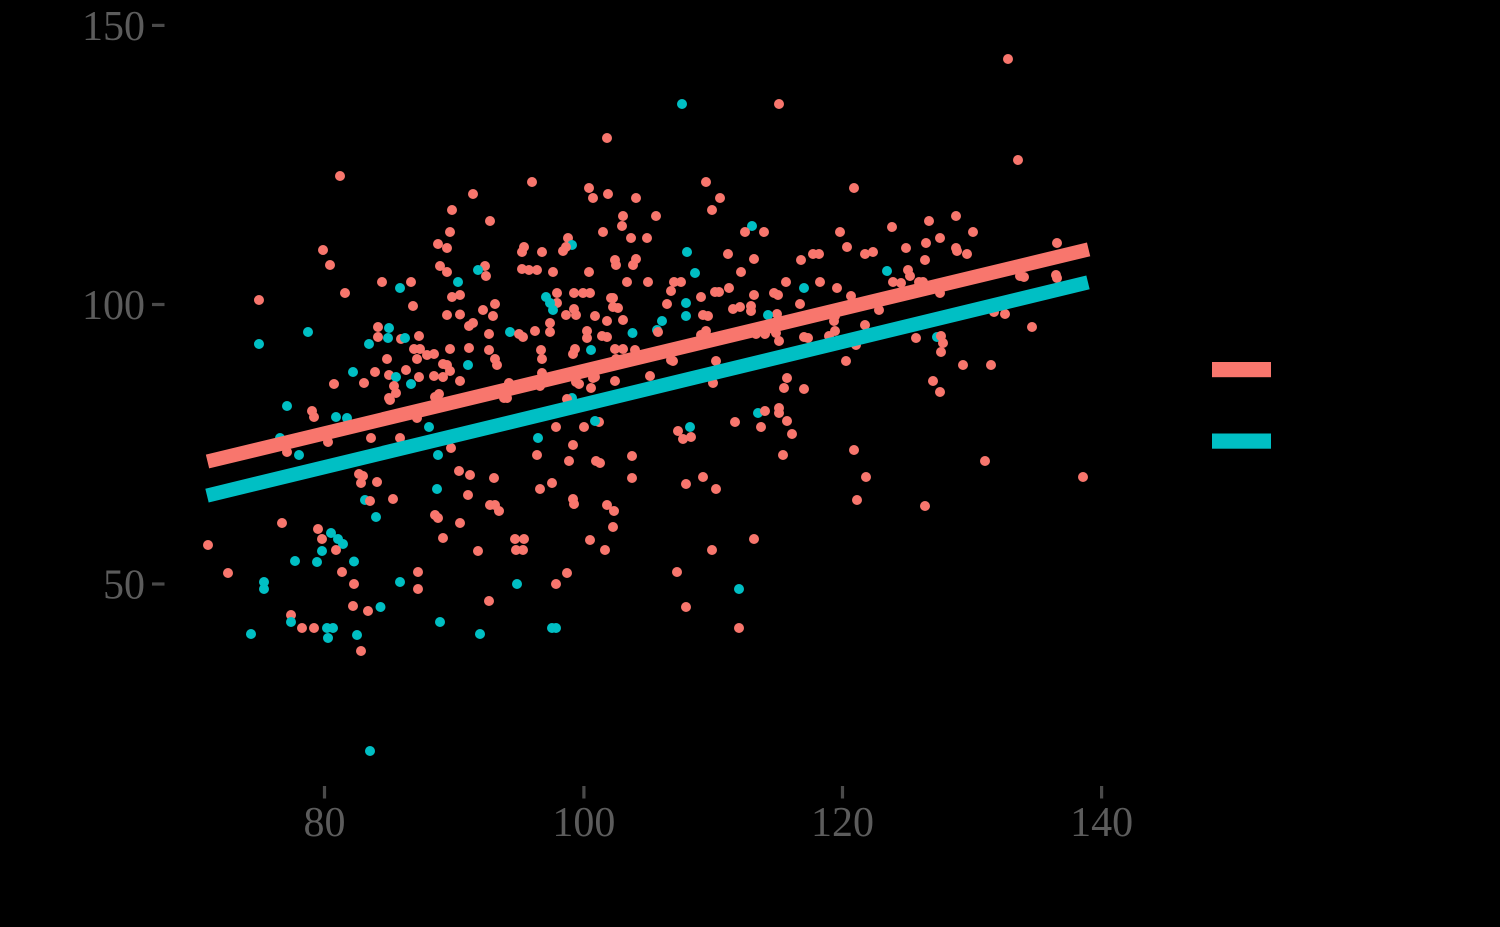  Describe the element at coordinates (1101, 823) in the screenshot. I see `svg-text: 140` at that location.